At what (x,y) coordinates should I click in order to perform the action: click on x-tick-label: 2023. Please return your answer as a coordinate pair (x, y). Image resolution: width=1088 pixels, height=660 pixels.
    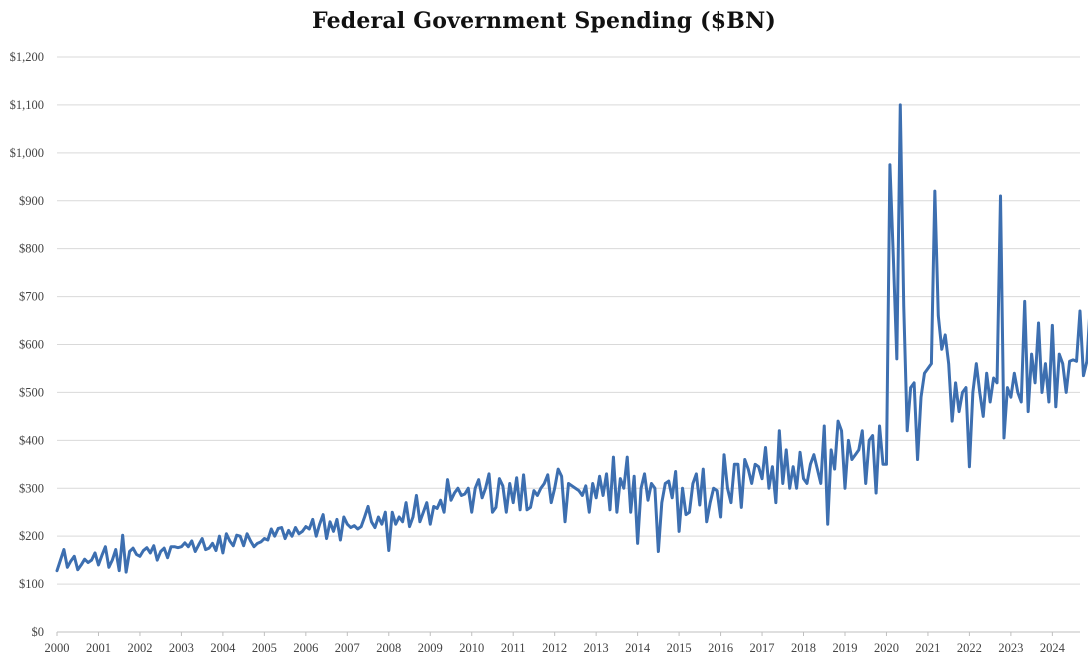
    Looking at the image, I should click on (1010, 648).